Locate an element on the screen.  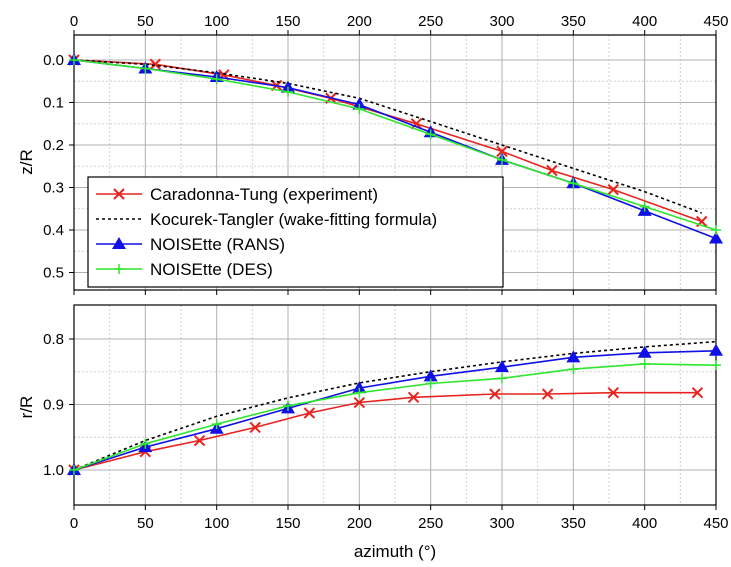
x-axis-title: azimuth (°) is located at coordinates (395, 551).